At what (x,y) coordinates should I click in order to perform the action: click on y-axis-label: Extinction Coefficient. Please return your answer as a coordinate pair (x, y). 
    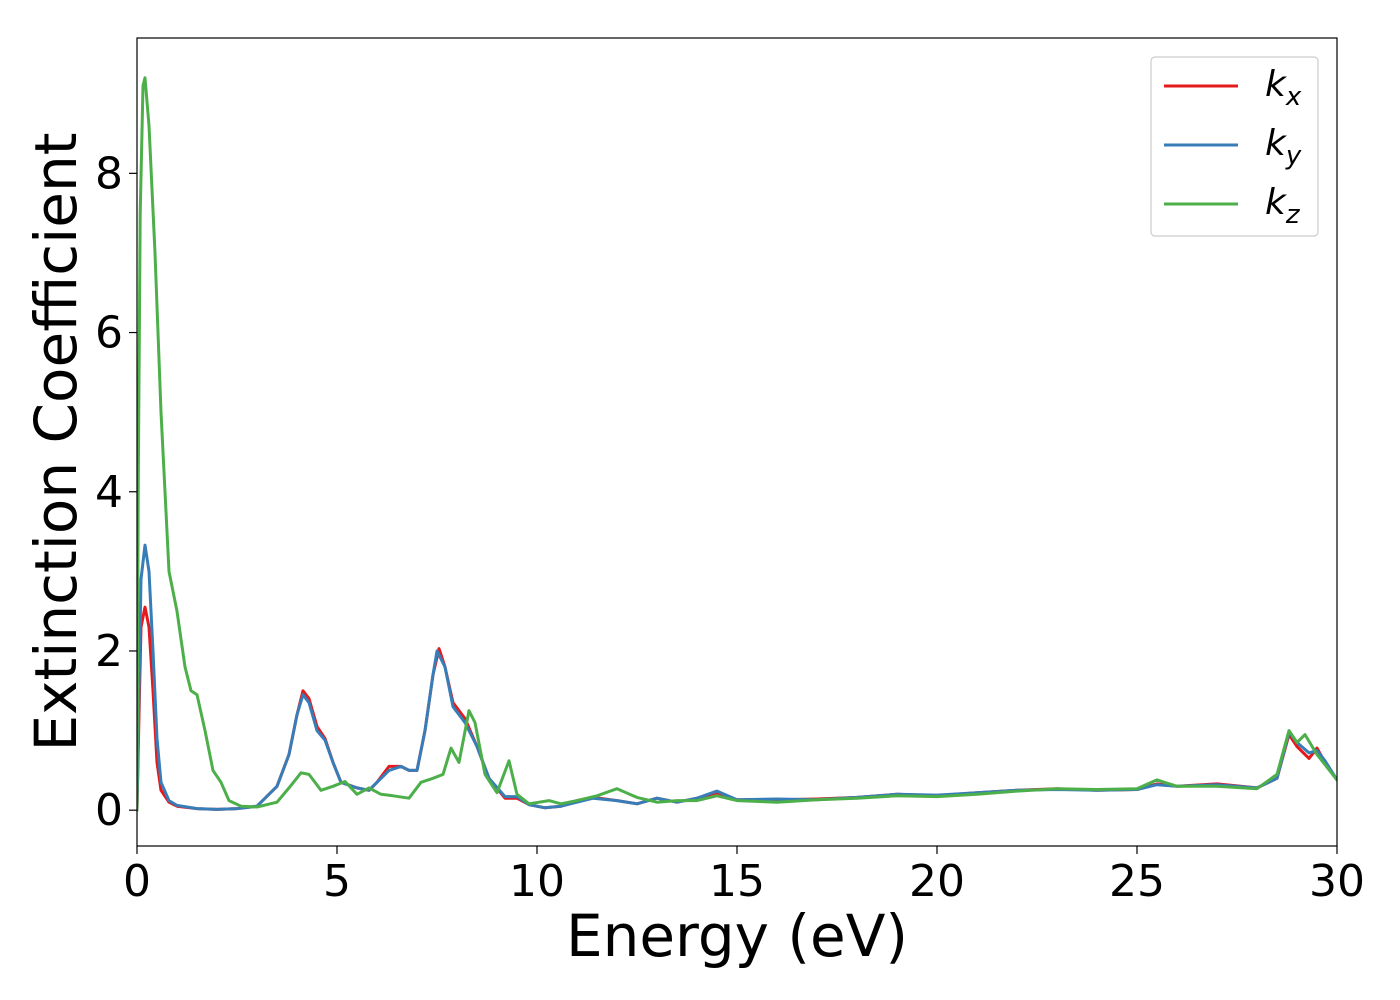
    Looking at the image, I should click on (56, 442).